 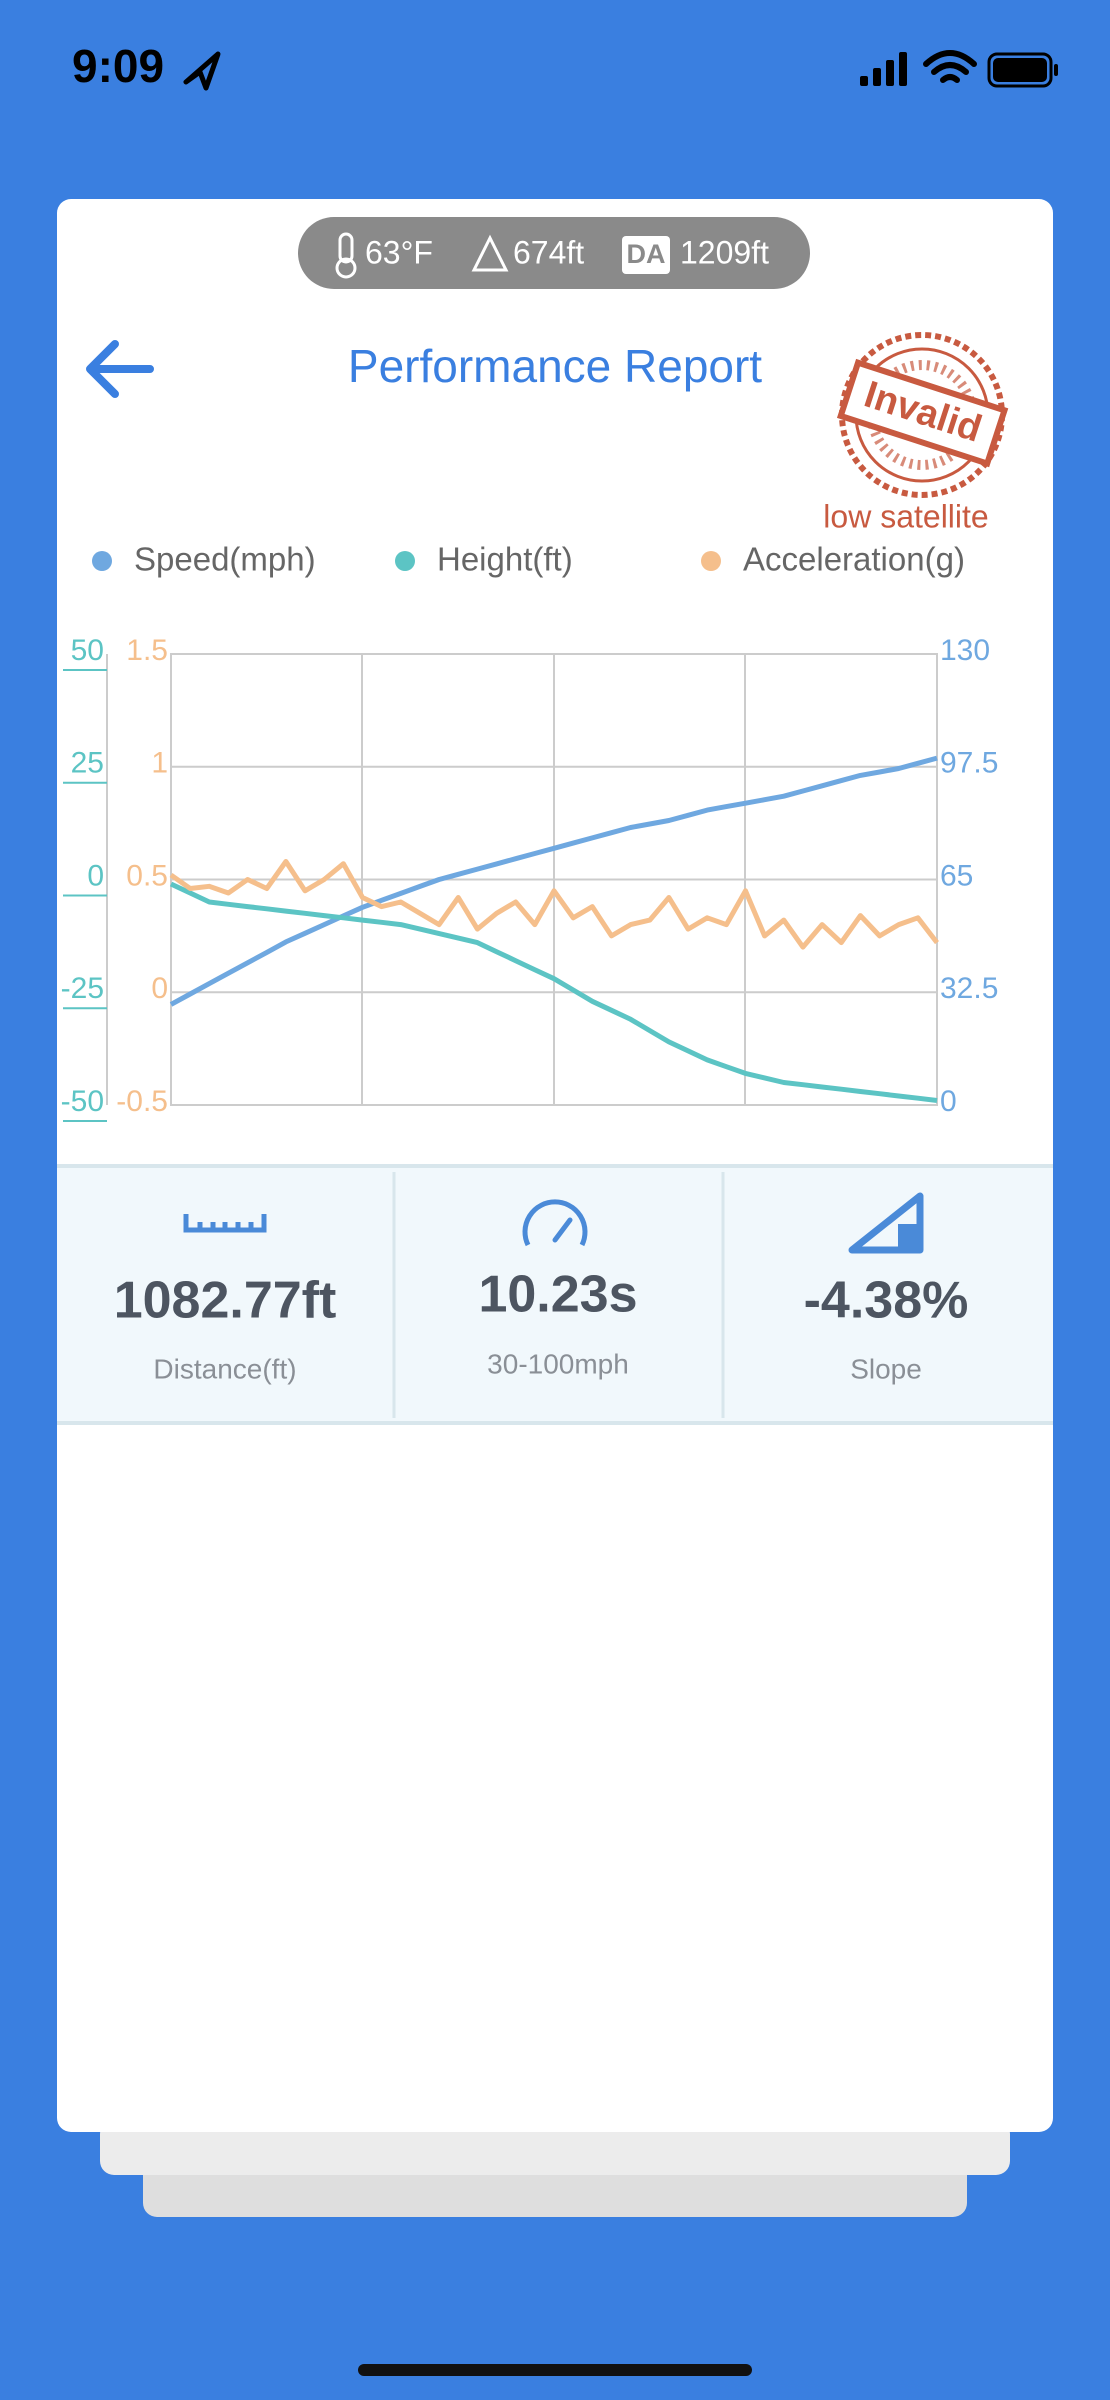 What do you see at coordinates (969, 763) in the screenshot?
I see `y2-tick-label: 97.5` at bounding box center [969, 763].